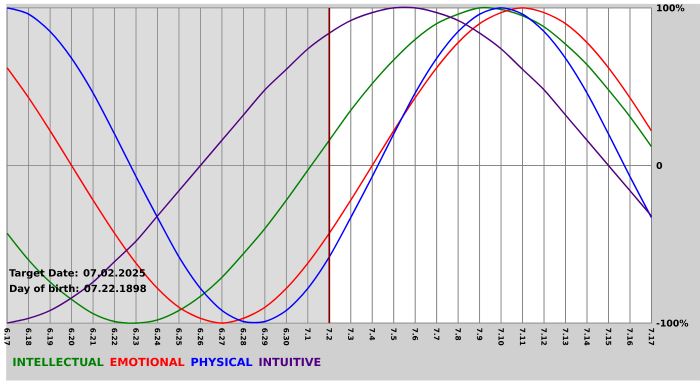 The image size is (700, 381). I want to click on text: PHYSICAL, so click(222, 362).